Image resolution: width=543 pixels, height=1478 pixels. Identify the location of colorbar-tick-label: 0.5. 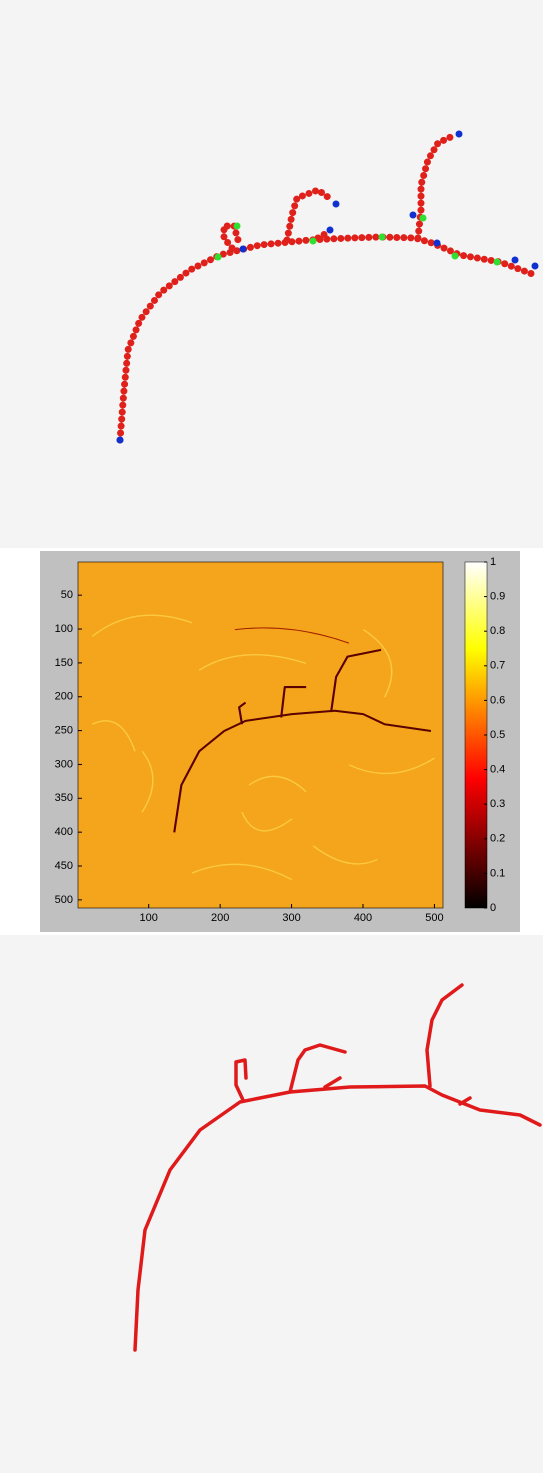
(497, 735).